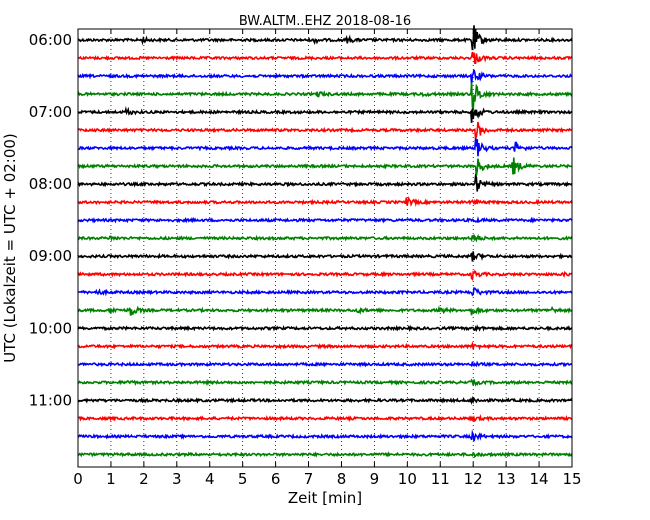  I want to click on x-tick-label: 6, so click(276, 479).